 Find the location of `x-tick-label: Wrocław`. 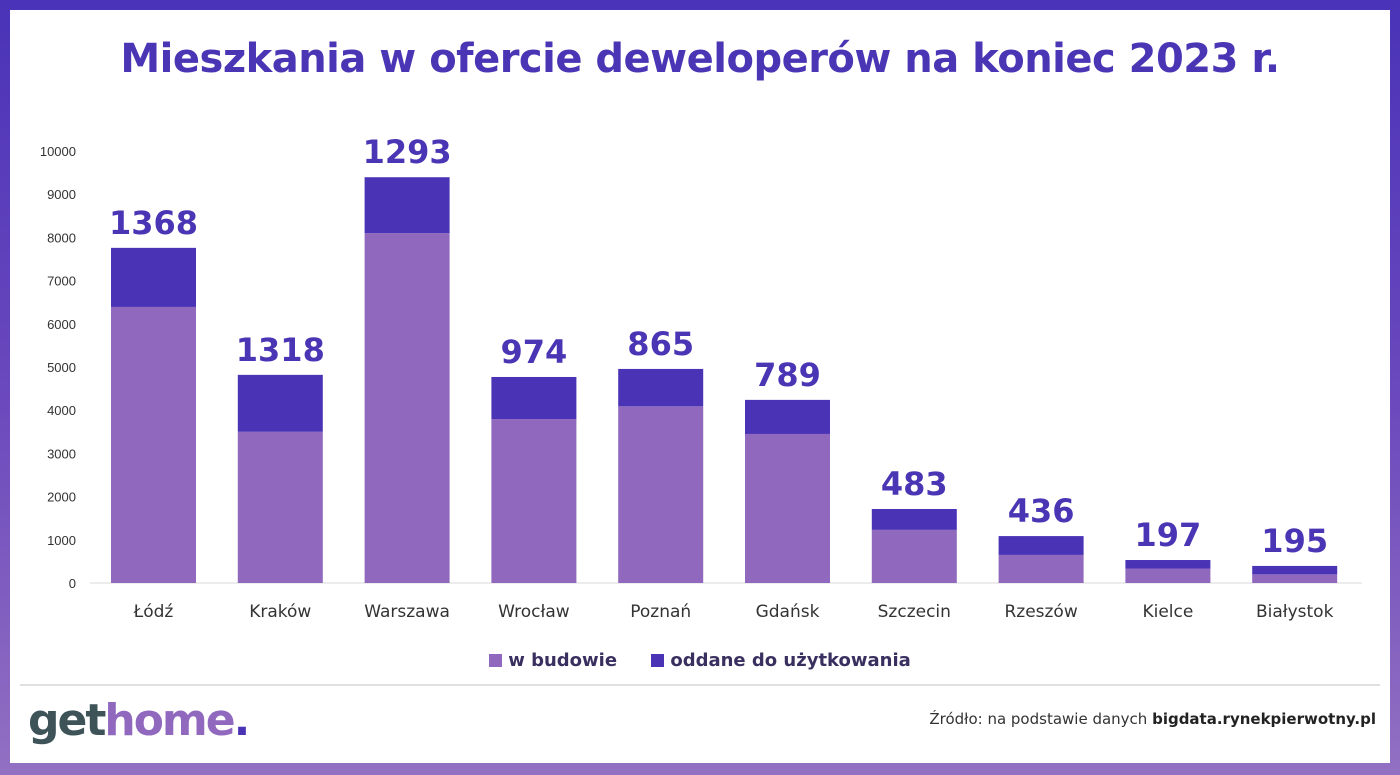

x-tick-label: Wrocław is located at coordinates (534, 612).